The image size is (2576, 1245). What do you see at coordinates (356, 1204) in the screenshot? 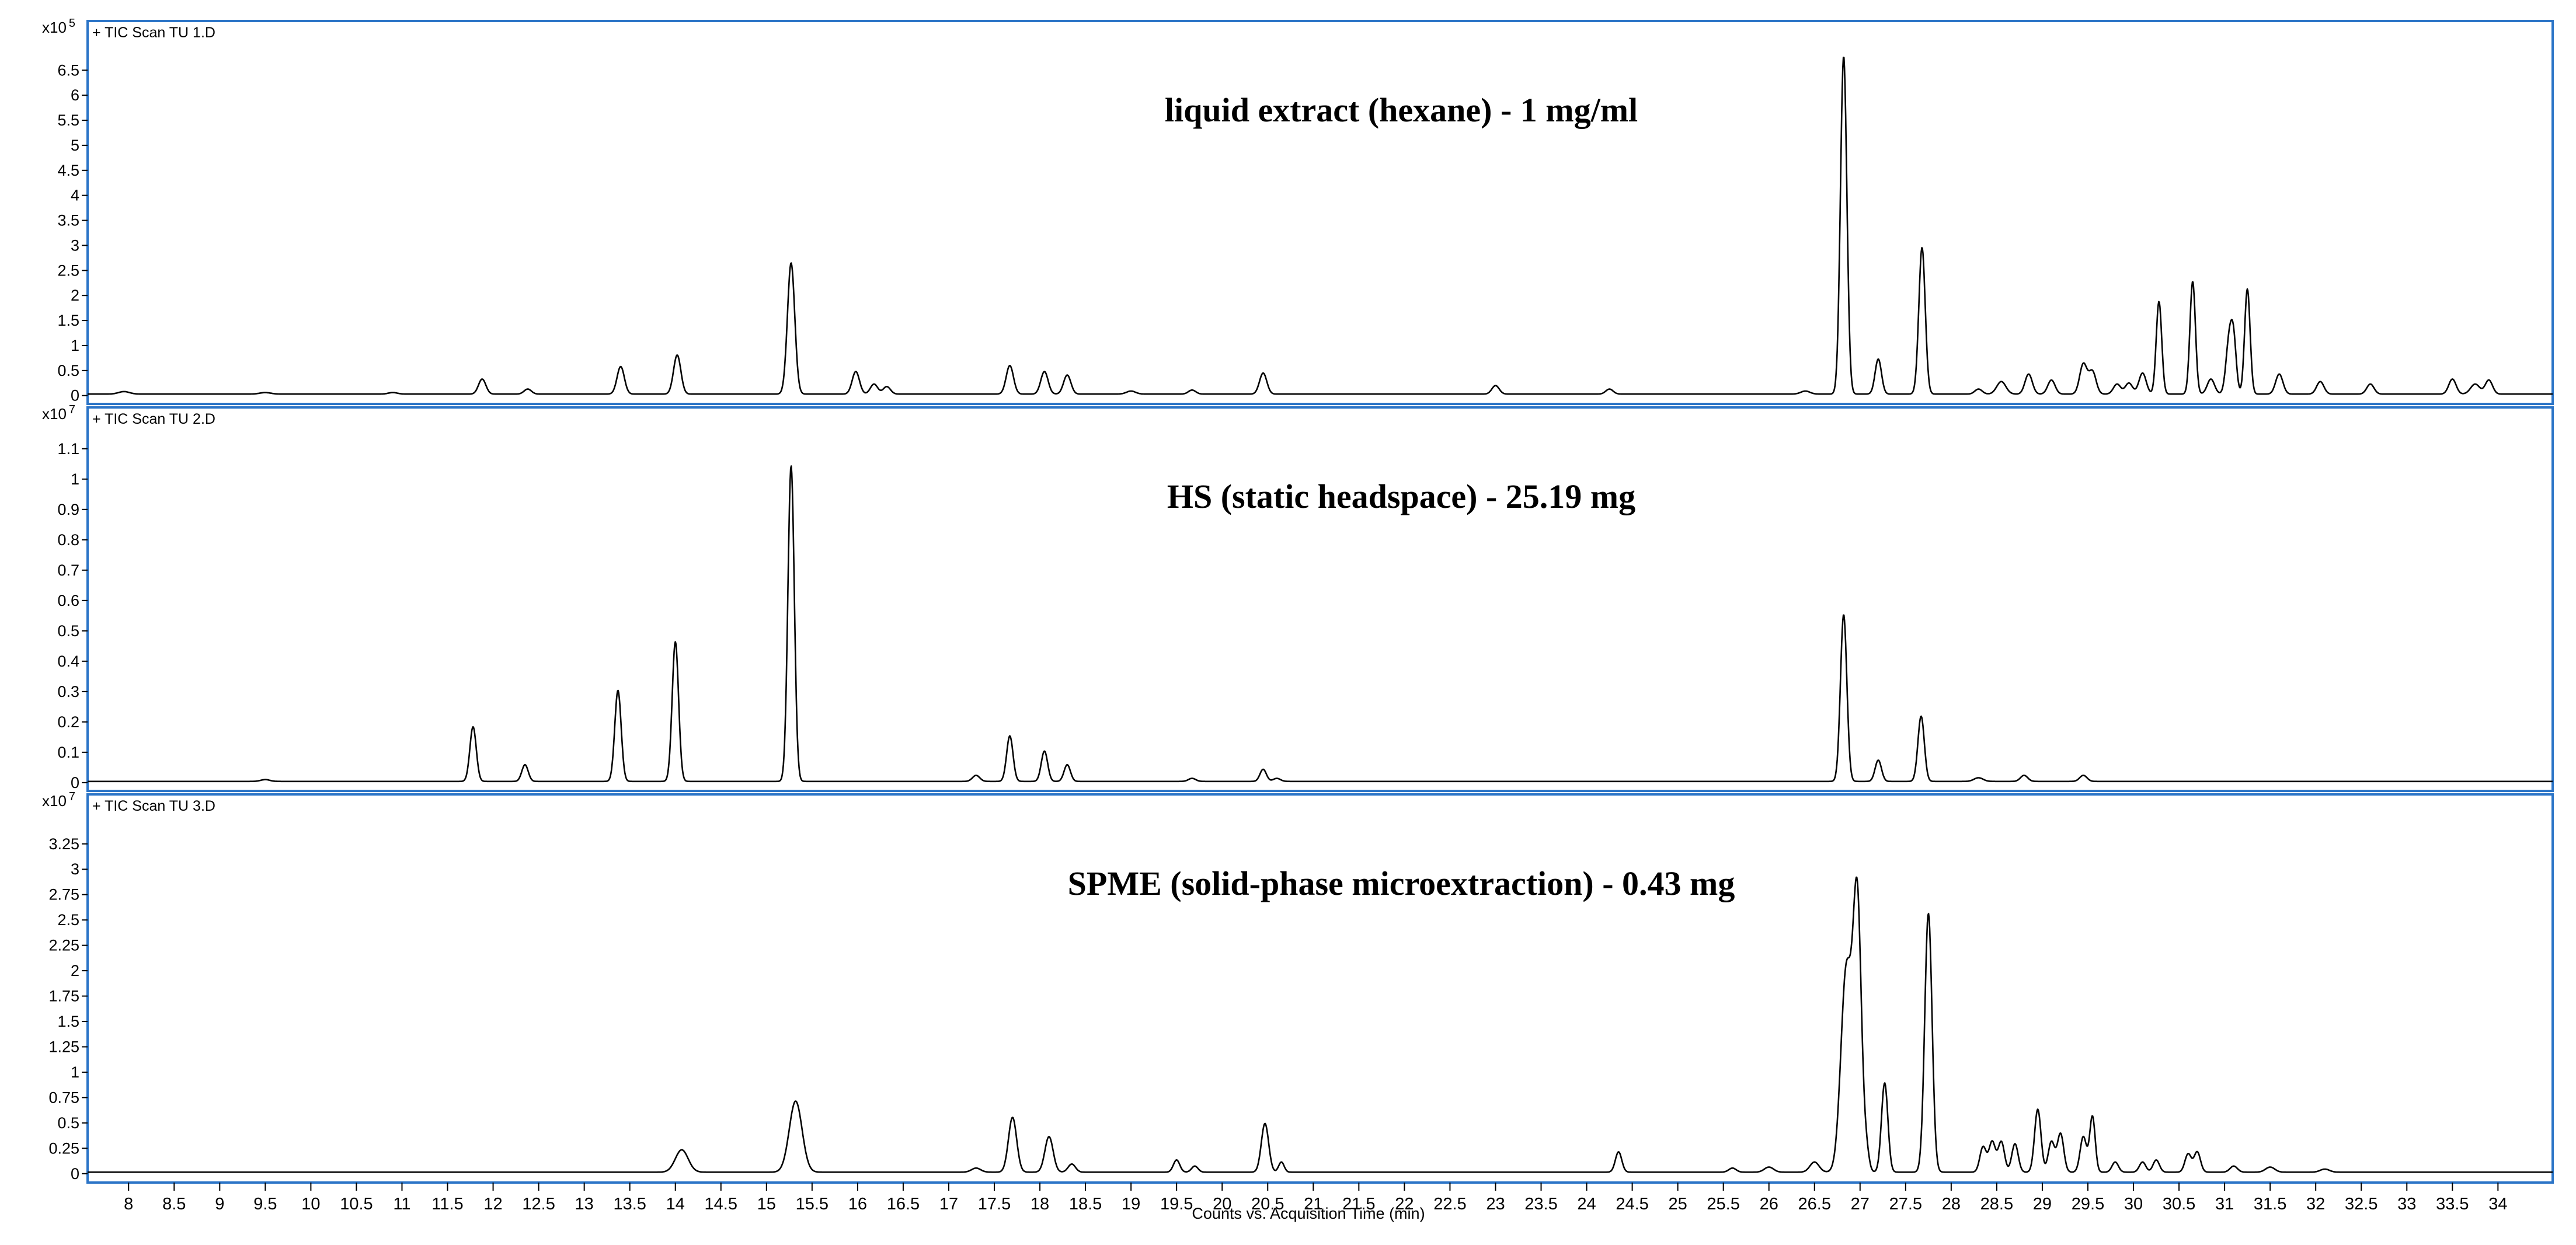
I see `x-tick-label: 10.5` at bounding box center [356, 1204].